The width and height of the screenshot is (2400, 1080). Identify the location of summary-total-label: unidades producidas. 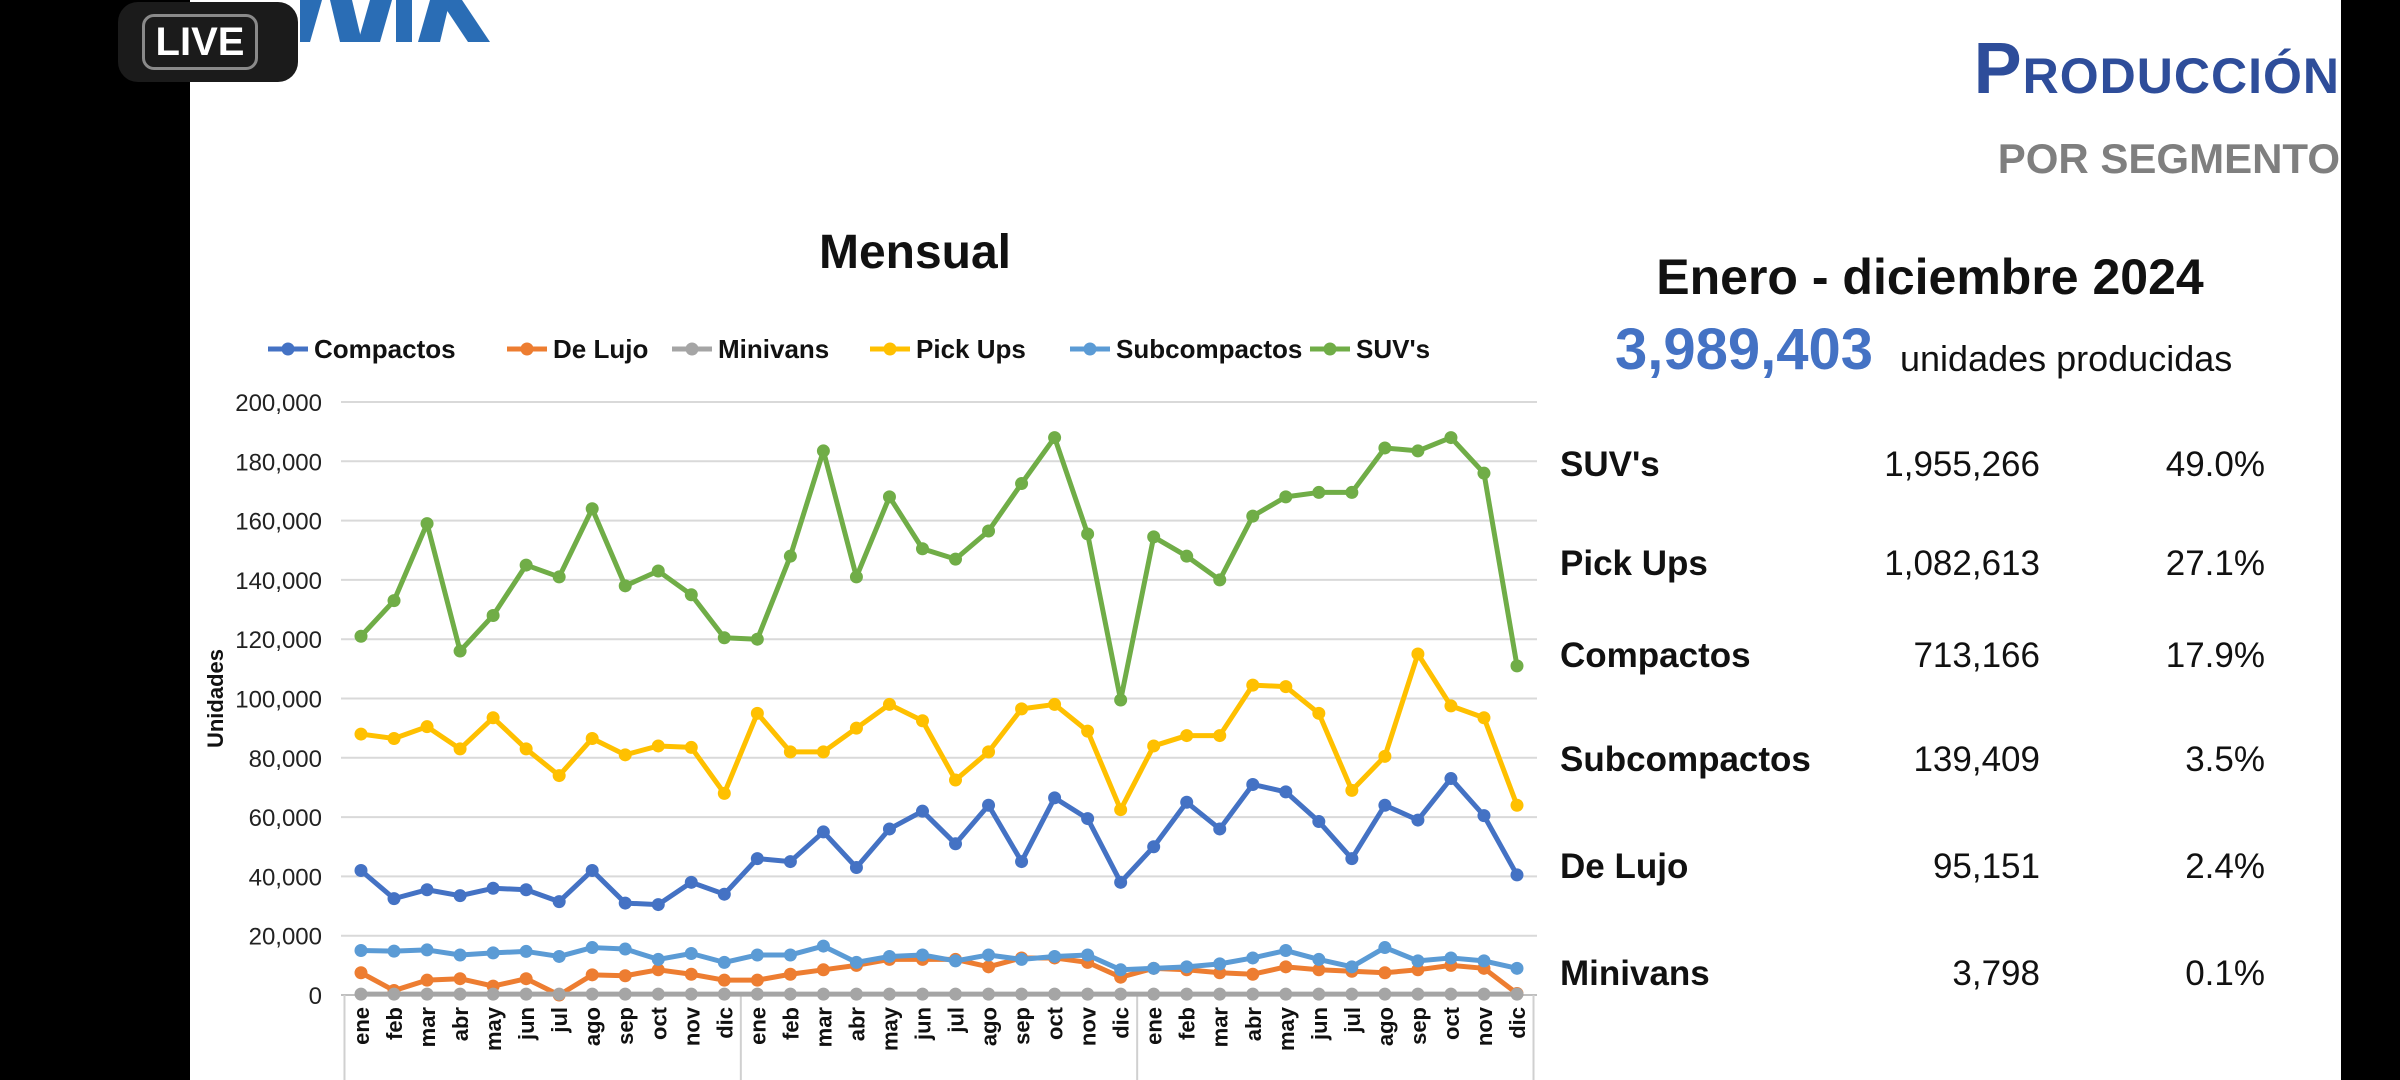
(2066, 358).